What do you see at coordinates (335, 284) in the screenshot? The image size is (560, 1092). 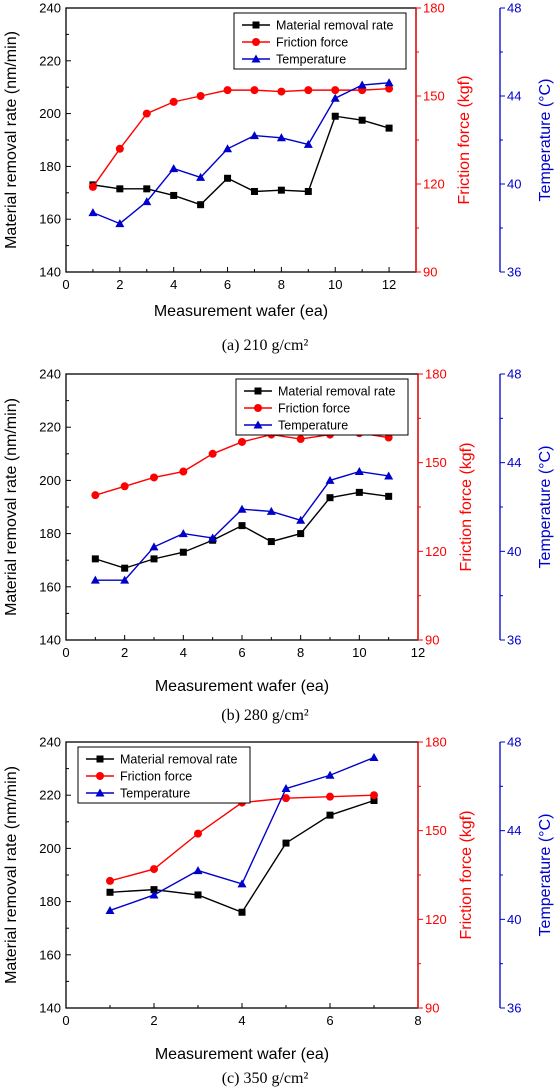 I see `x-tick-label: 10` at bounding box center [335, 284].